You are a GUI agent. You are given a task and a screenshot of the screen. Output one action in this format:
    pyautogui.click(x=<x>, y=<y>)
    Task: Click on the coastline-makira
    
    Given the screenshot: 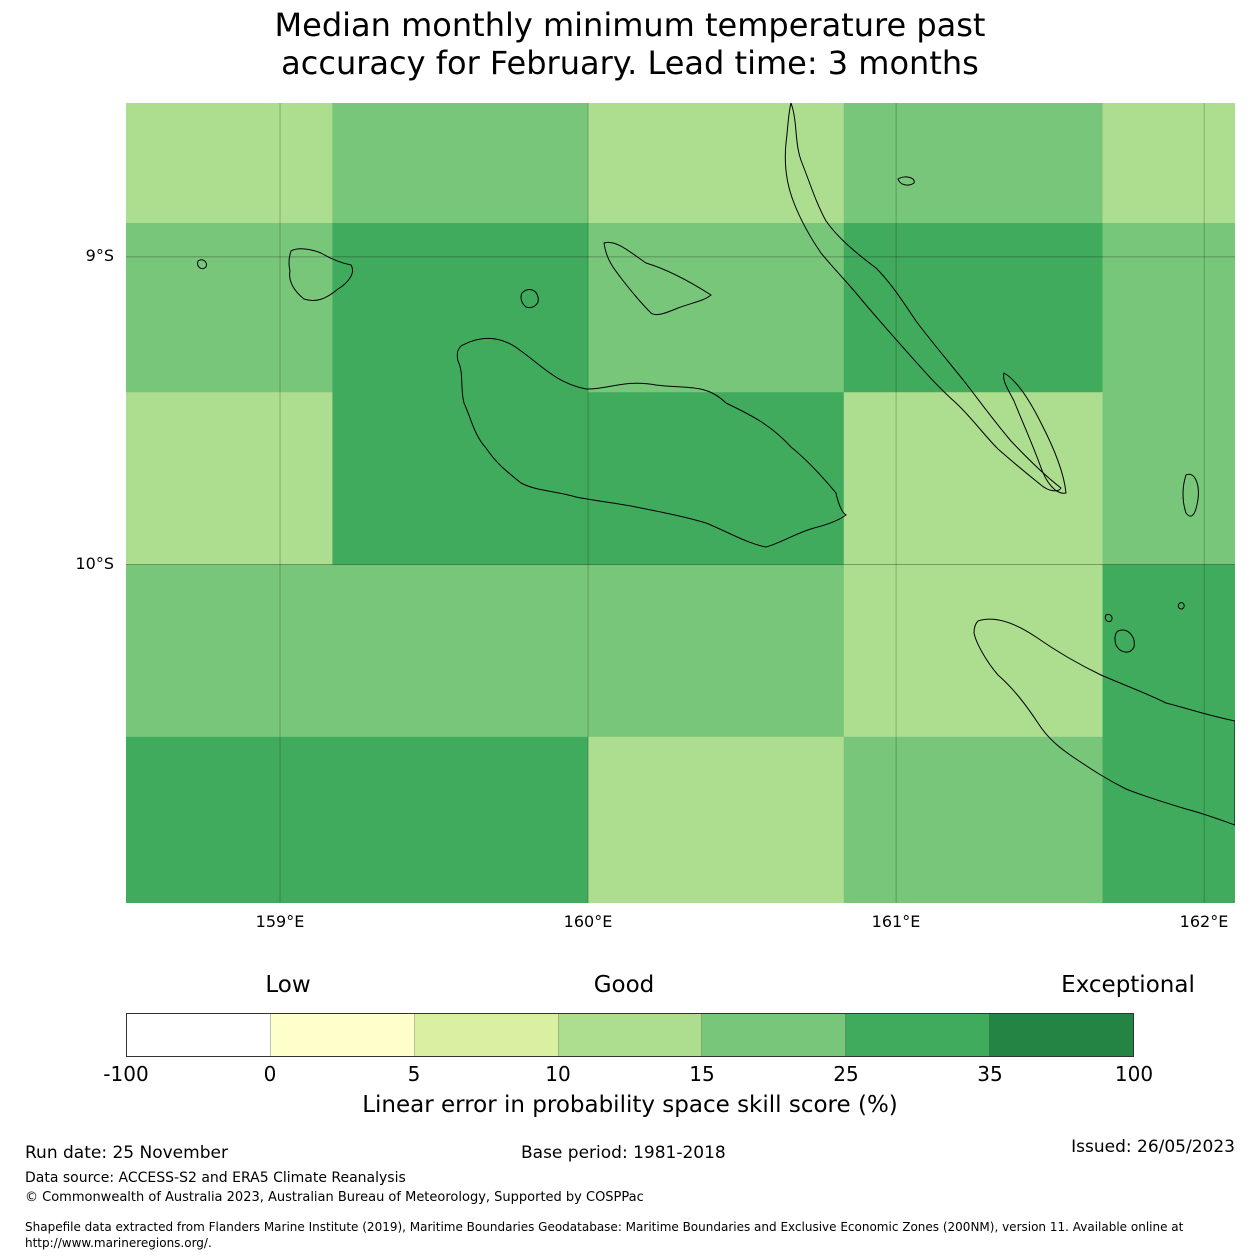 What is the action you would take?
    pyautogui.click(x=1104, y=722)
    